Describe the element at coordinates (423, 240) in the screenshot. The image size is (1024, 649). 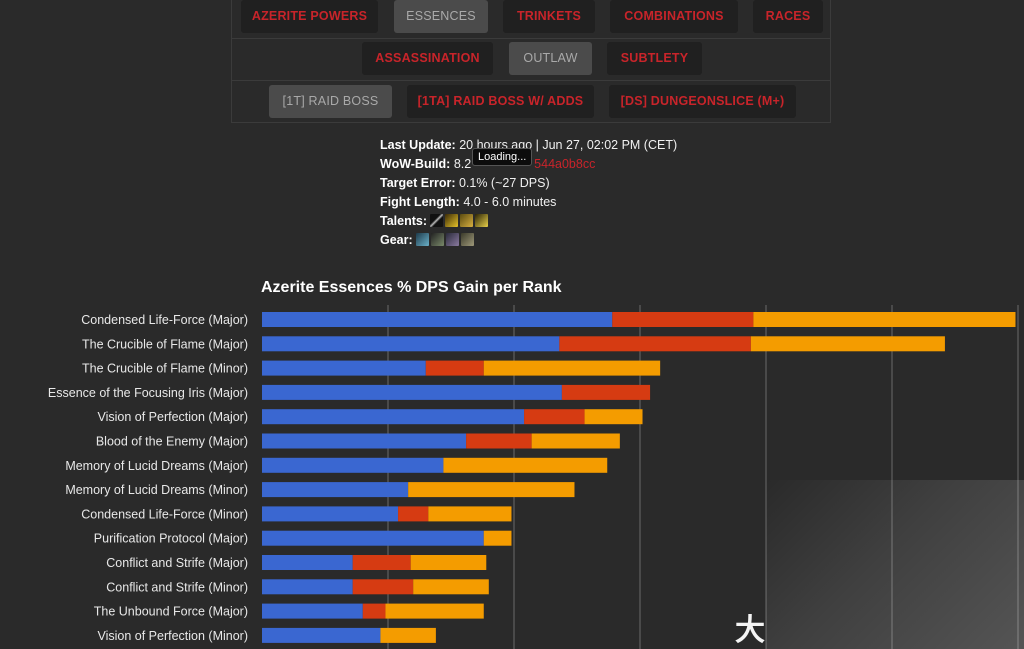
I see `gear-helm-icon` at that location.